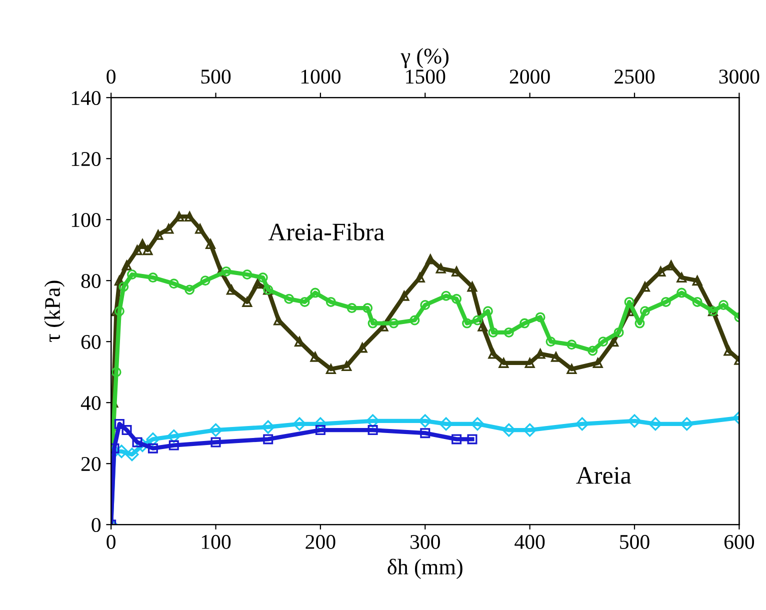 This screenshot has height=610, width=766. I want to click on y-tick-label: 140, so click(86, 98).